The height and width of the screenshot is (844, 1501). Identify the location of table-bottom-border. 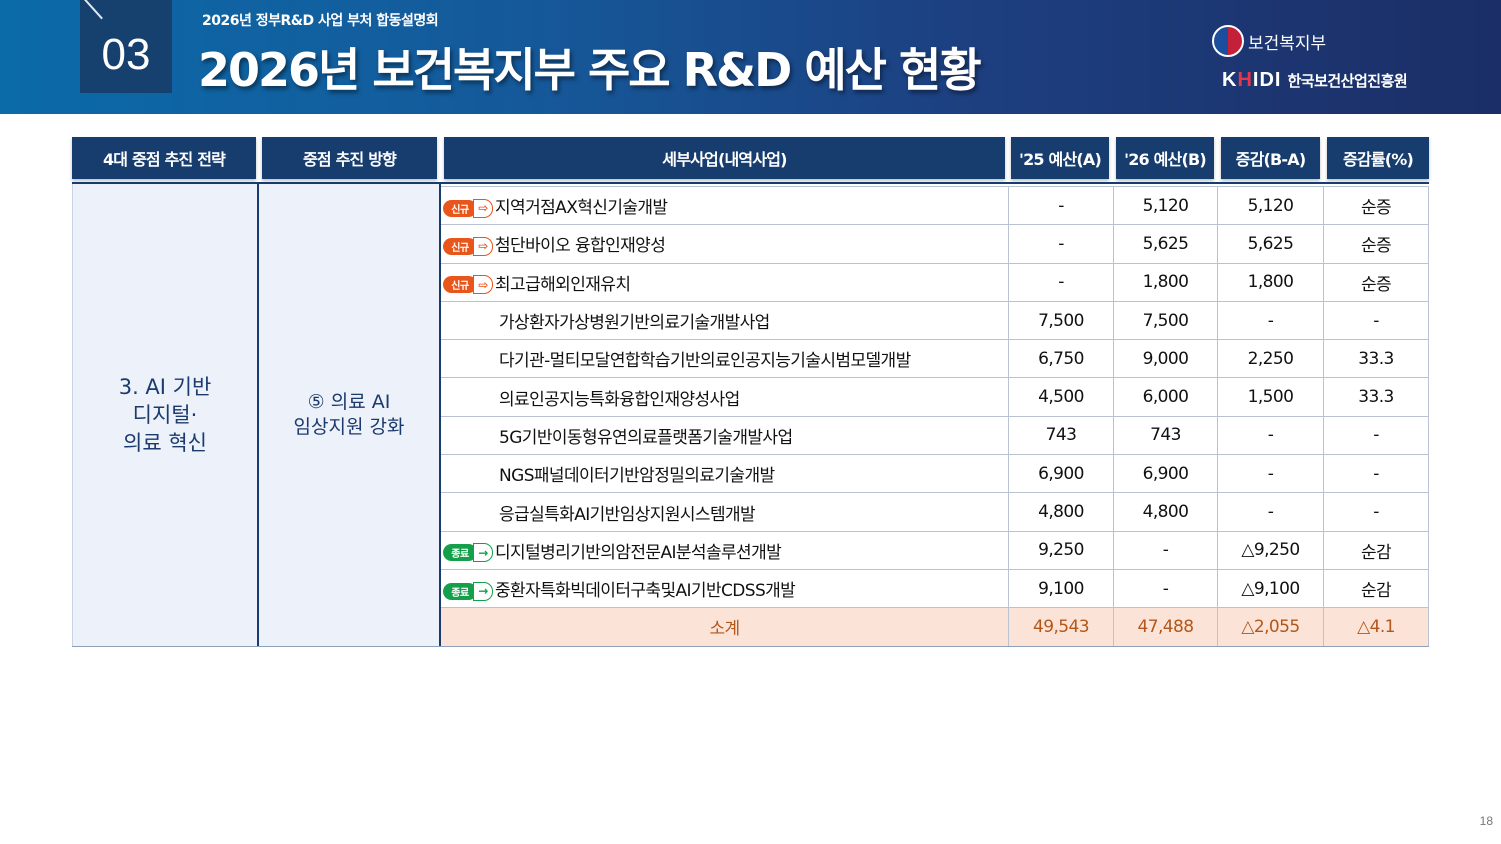
(750, 646).